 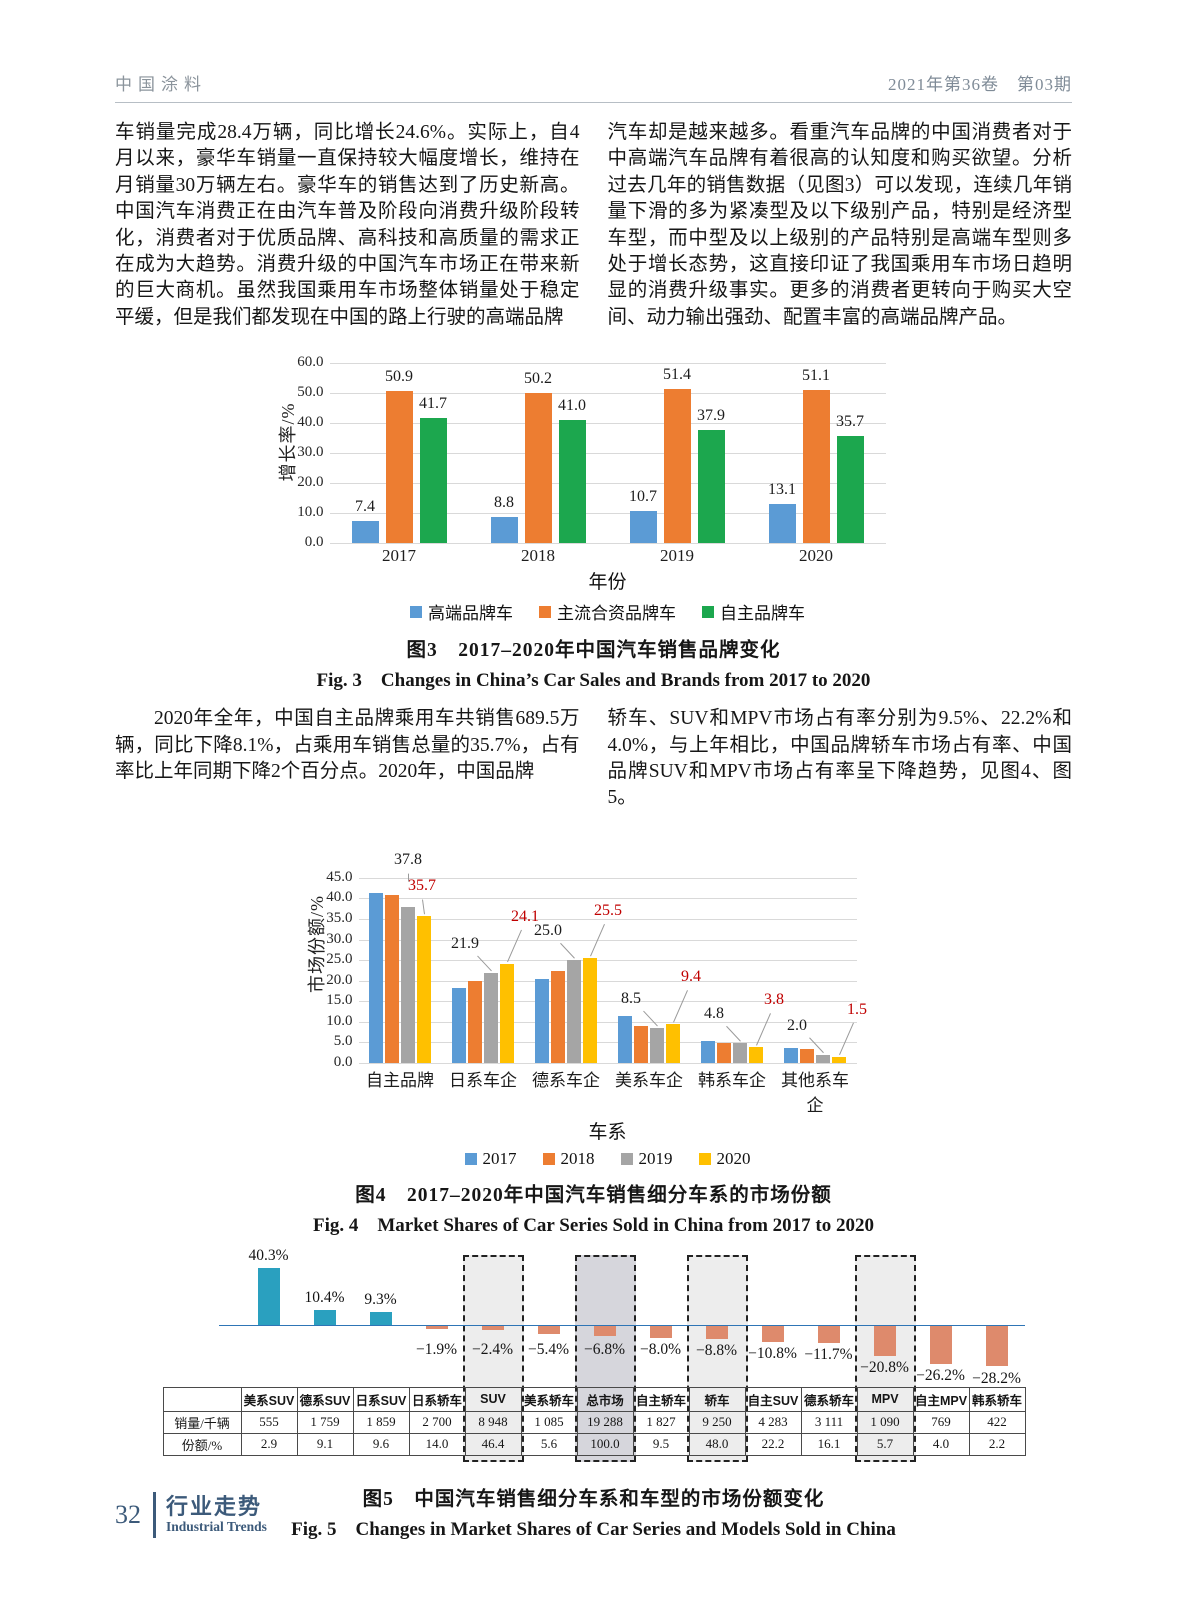 I want to click on table-header-cell: 自主轿车, so click(x=661, y=1399).